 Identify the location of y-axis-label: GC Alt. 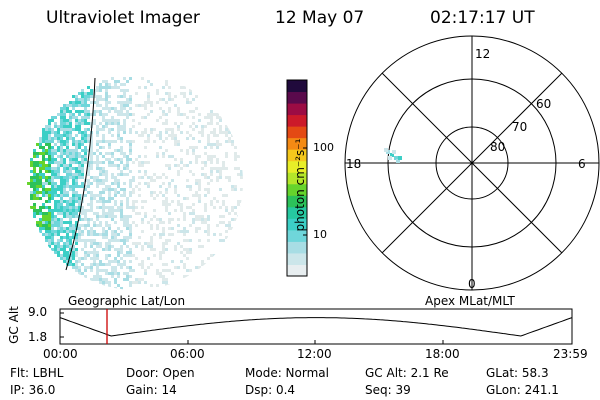
(14, 325).